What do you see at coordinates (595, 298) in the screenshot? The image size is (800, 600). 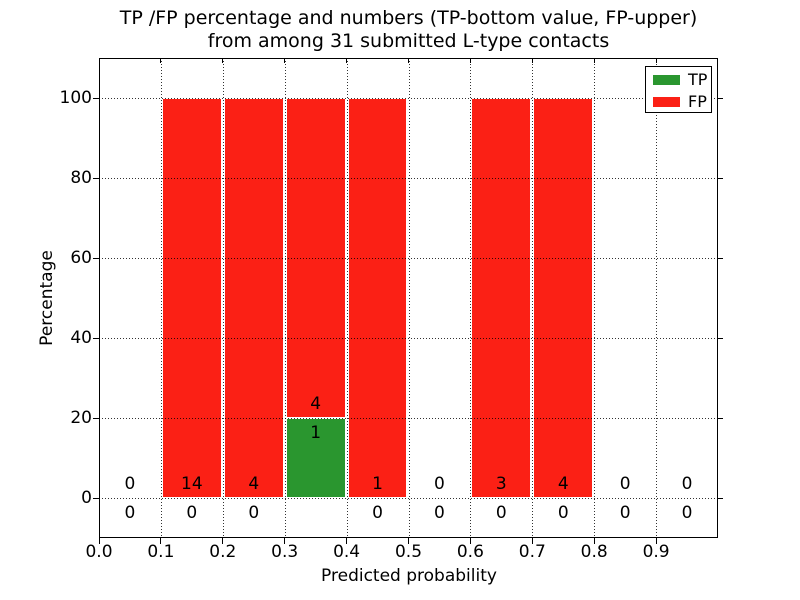 I see `gridline-x-0.8` at bounding box center [595, 298].